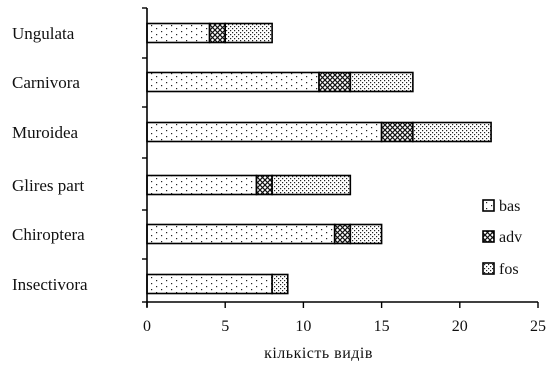 The width and height of the screenshot is (551, 374). What do you see at coordinates (48, 185) in the screenshot?
I see `category-label: Glires part` at bounding box center [48, 185].